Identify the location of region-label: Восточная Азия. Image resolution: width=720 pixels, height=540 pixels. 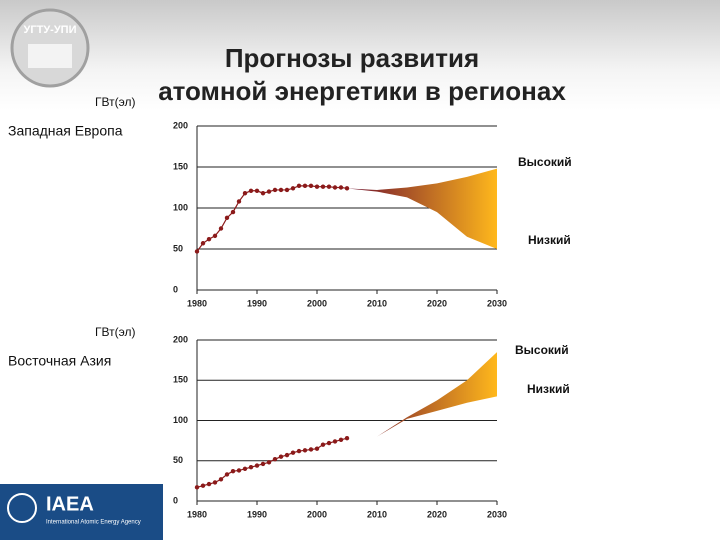
(59, 361).